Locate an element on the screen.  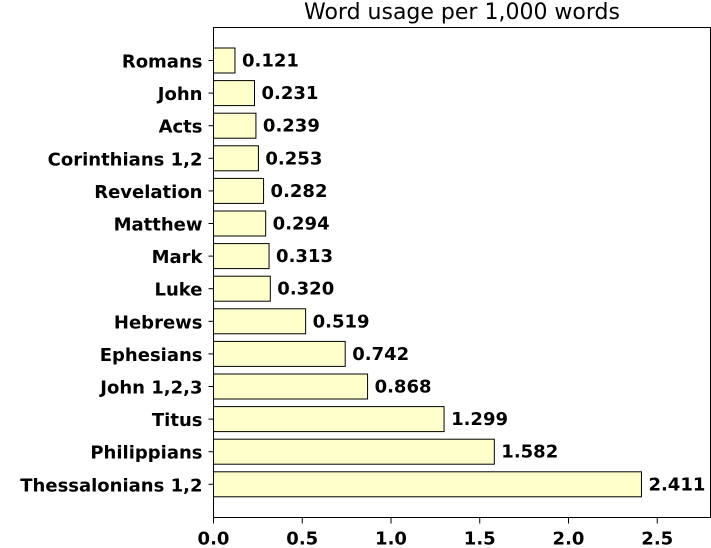
value-label: 0.320 is located at coordinates (305, 289).